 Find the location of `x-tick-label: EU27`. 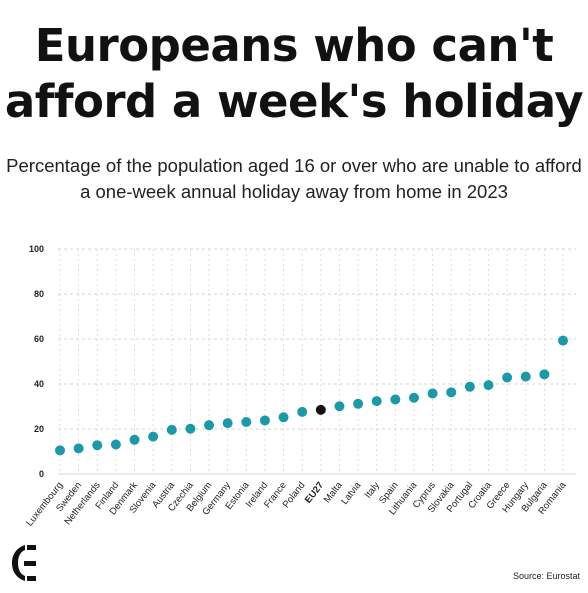

x-tick-label: EU27 is located at coordinates (314, 492).